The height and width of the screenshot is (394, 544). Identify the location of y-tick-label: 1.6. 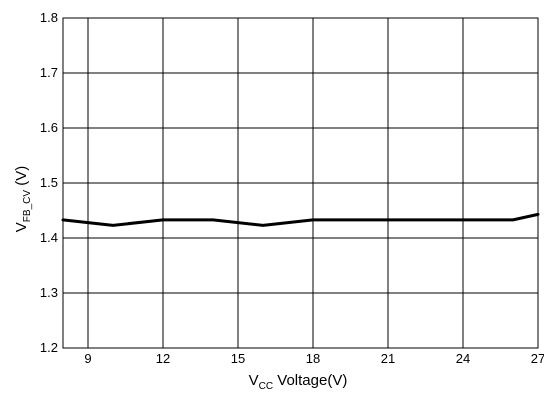
(49, 127).